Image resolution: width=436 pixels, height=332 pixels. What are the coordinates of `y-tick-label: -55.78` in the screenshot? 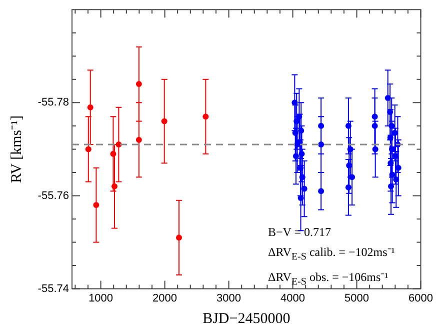 It's located at (53, 102).